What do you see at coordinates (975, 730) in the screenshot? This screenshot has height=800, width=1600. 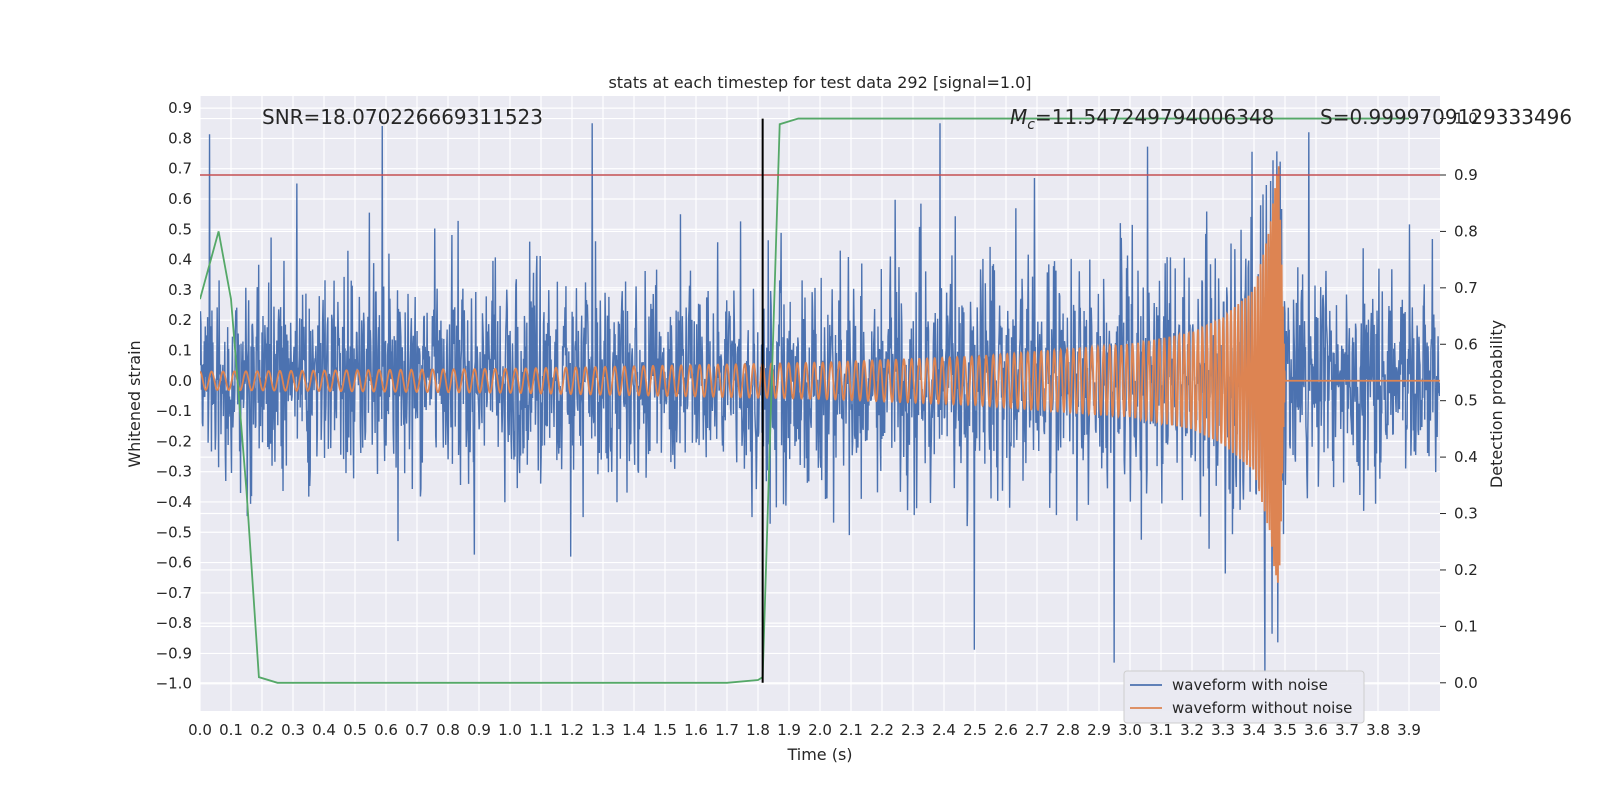 I see `x-tick-label: 2.5` at bounding box center [975, 730].